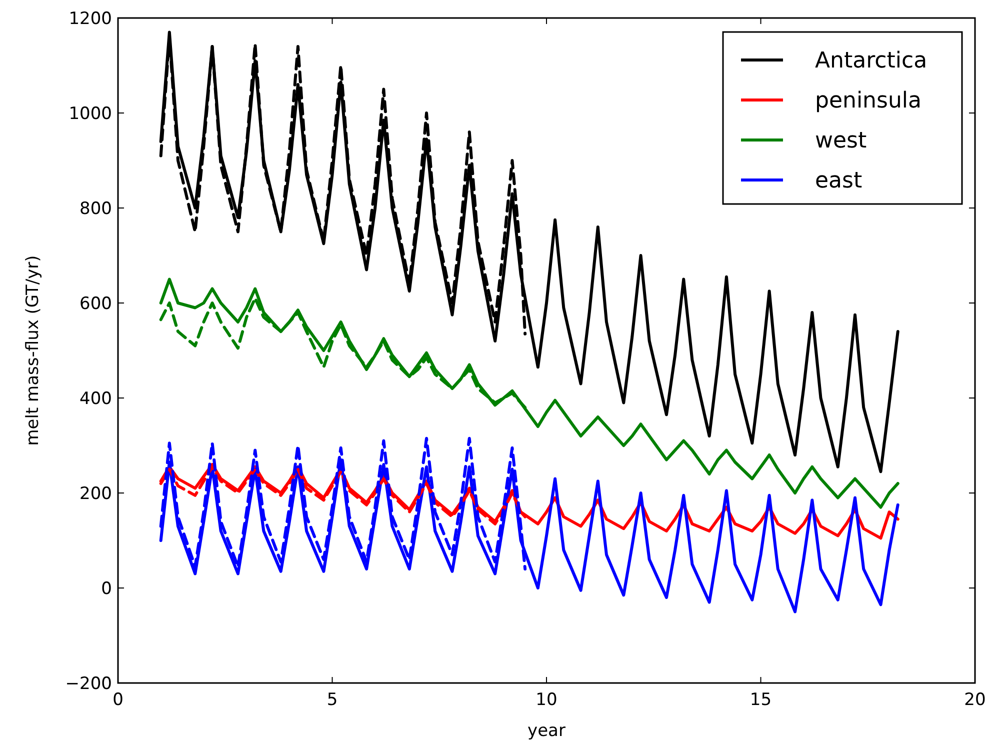  What do you see at coordinates (547, 700) in the screenshot?
I see `x-tick-label: 10` at bounding box center [547, 700].